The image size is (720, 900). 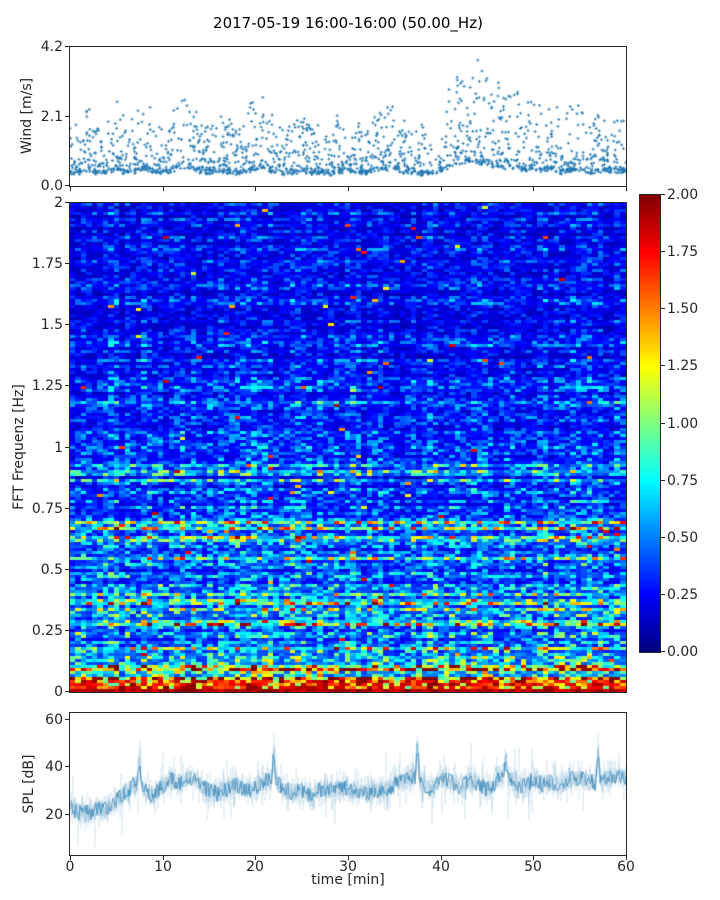 I want to click on spectrogram-ytick-label: 0, so click(x=58, y=692).